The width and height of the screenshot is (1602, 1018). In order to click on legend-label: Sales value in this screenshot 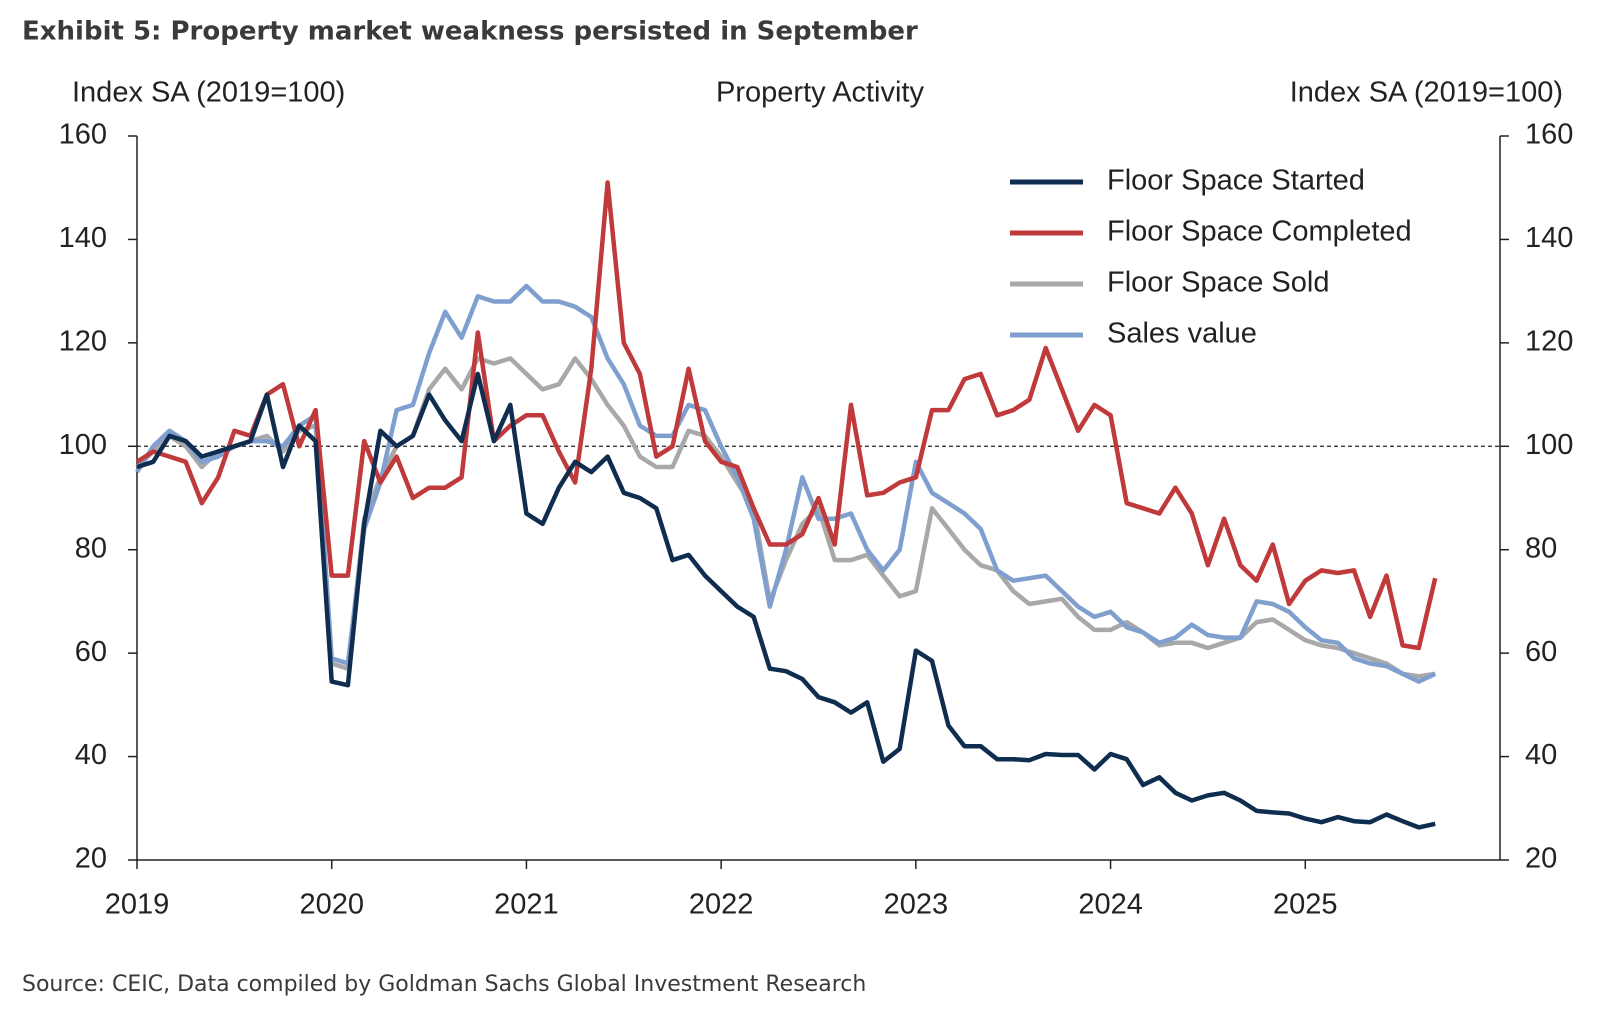, I will do `click(1182, 334)`.